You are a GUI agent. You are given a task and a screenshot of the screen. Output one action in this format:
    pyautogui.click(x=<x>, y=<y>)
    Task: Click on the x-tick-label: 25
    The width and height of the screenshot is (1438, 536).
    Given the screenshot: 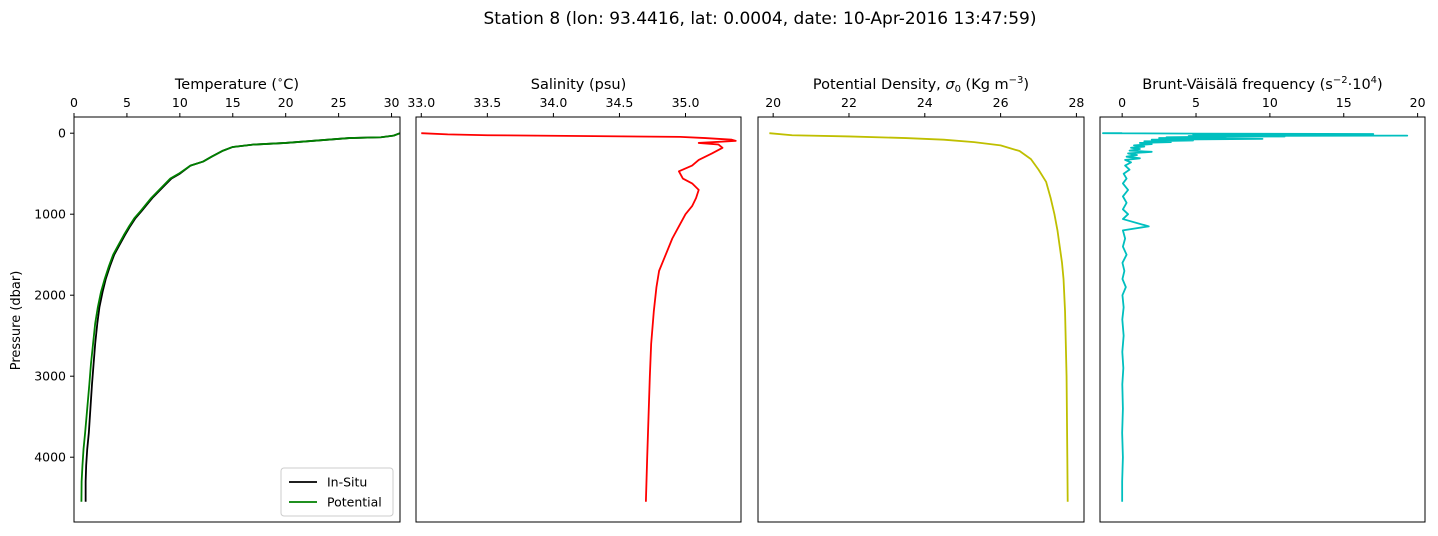 What is the action you would take?
    pyautogui.click(x=339, y=102)
    